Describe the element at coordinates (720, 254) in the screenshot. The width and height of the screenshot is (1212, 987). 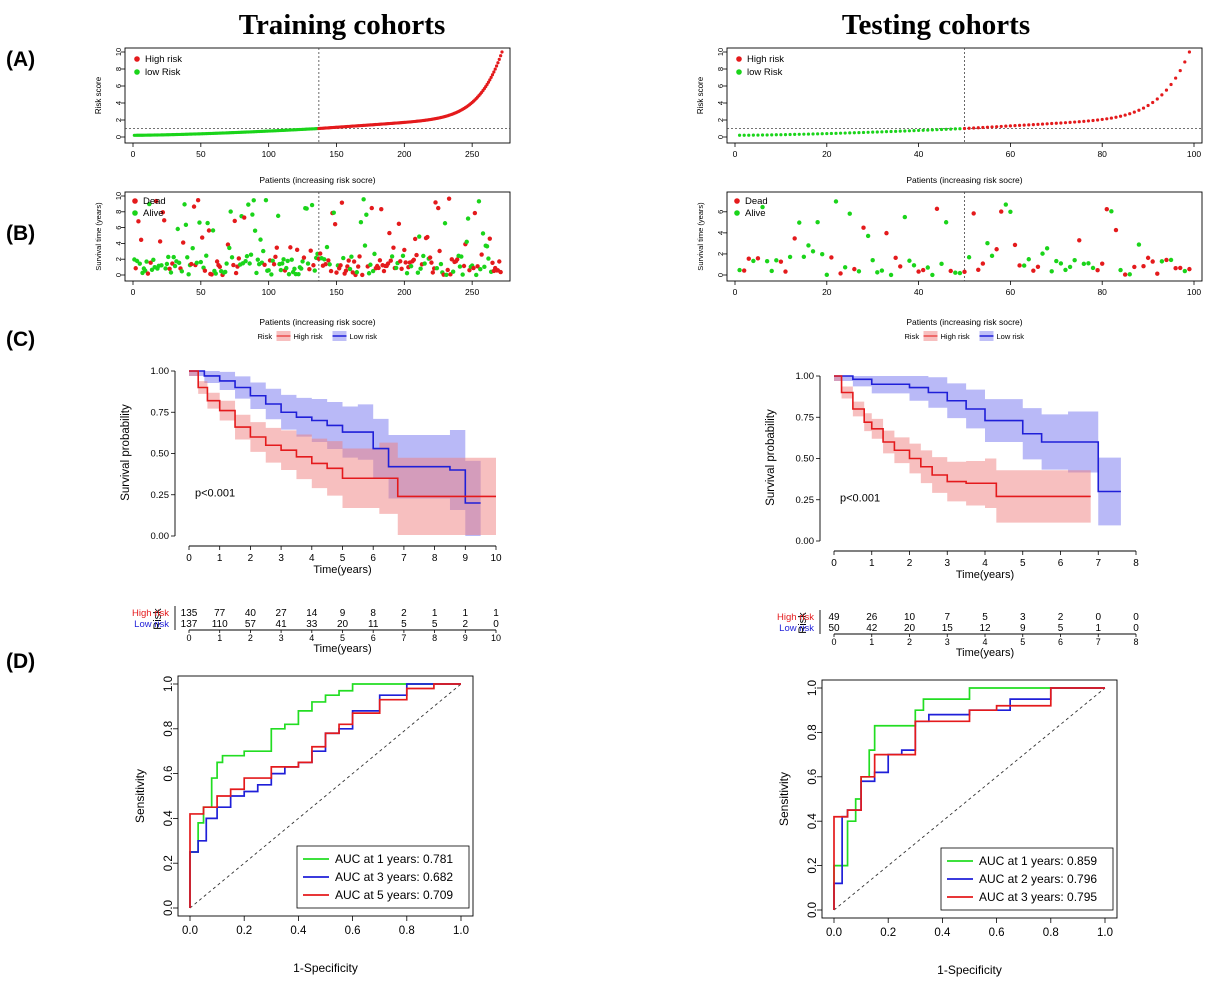
I see `test-survival-ytick-label: 2` at that location.